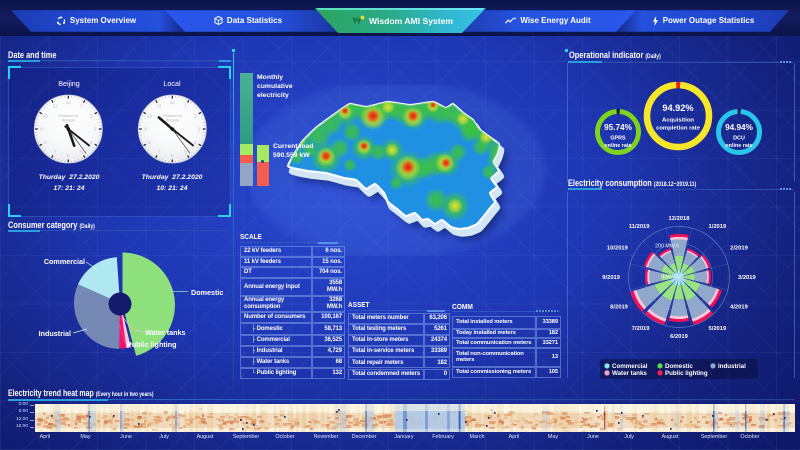  Describe the element at coordinates (679, 337) in the screenshot. I see `svg-text: 6/2019` at that location.